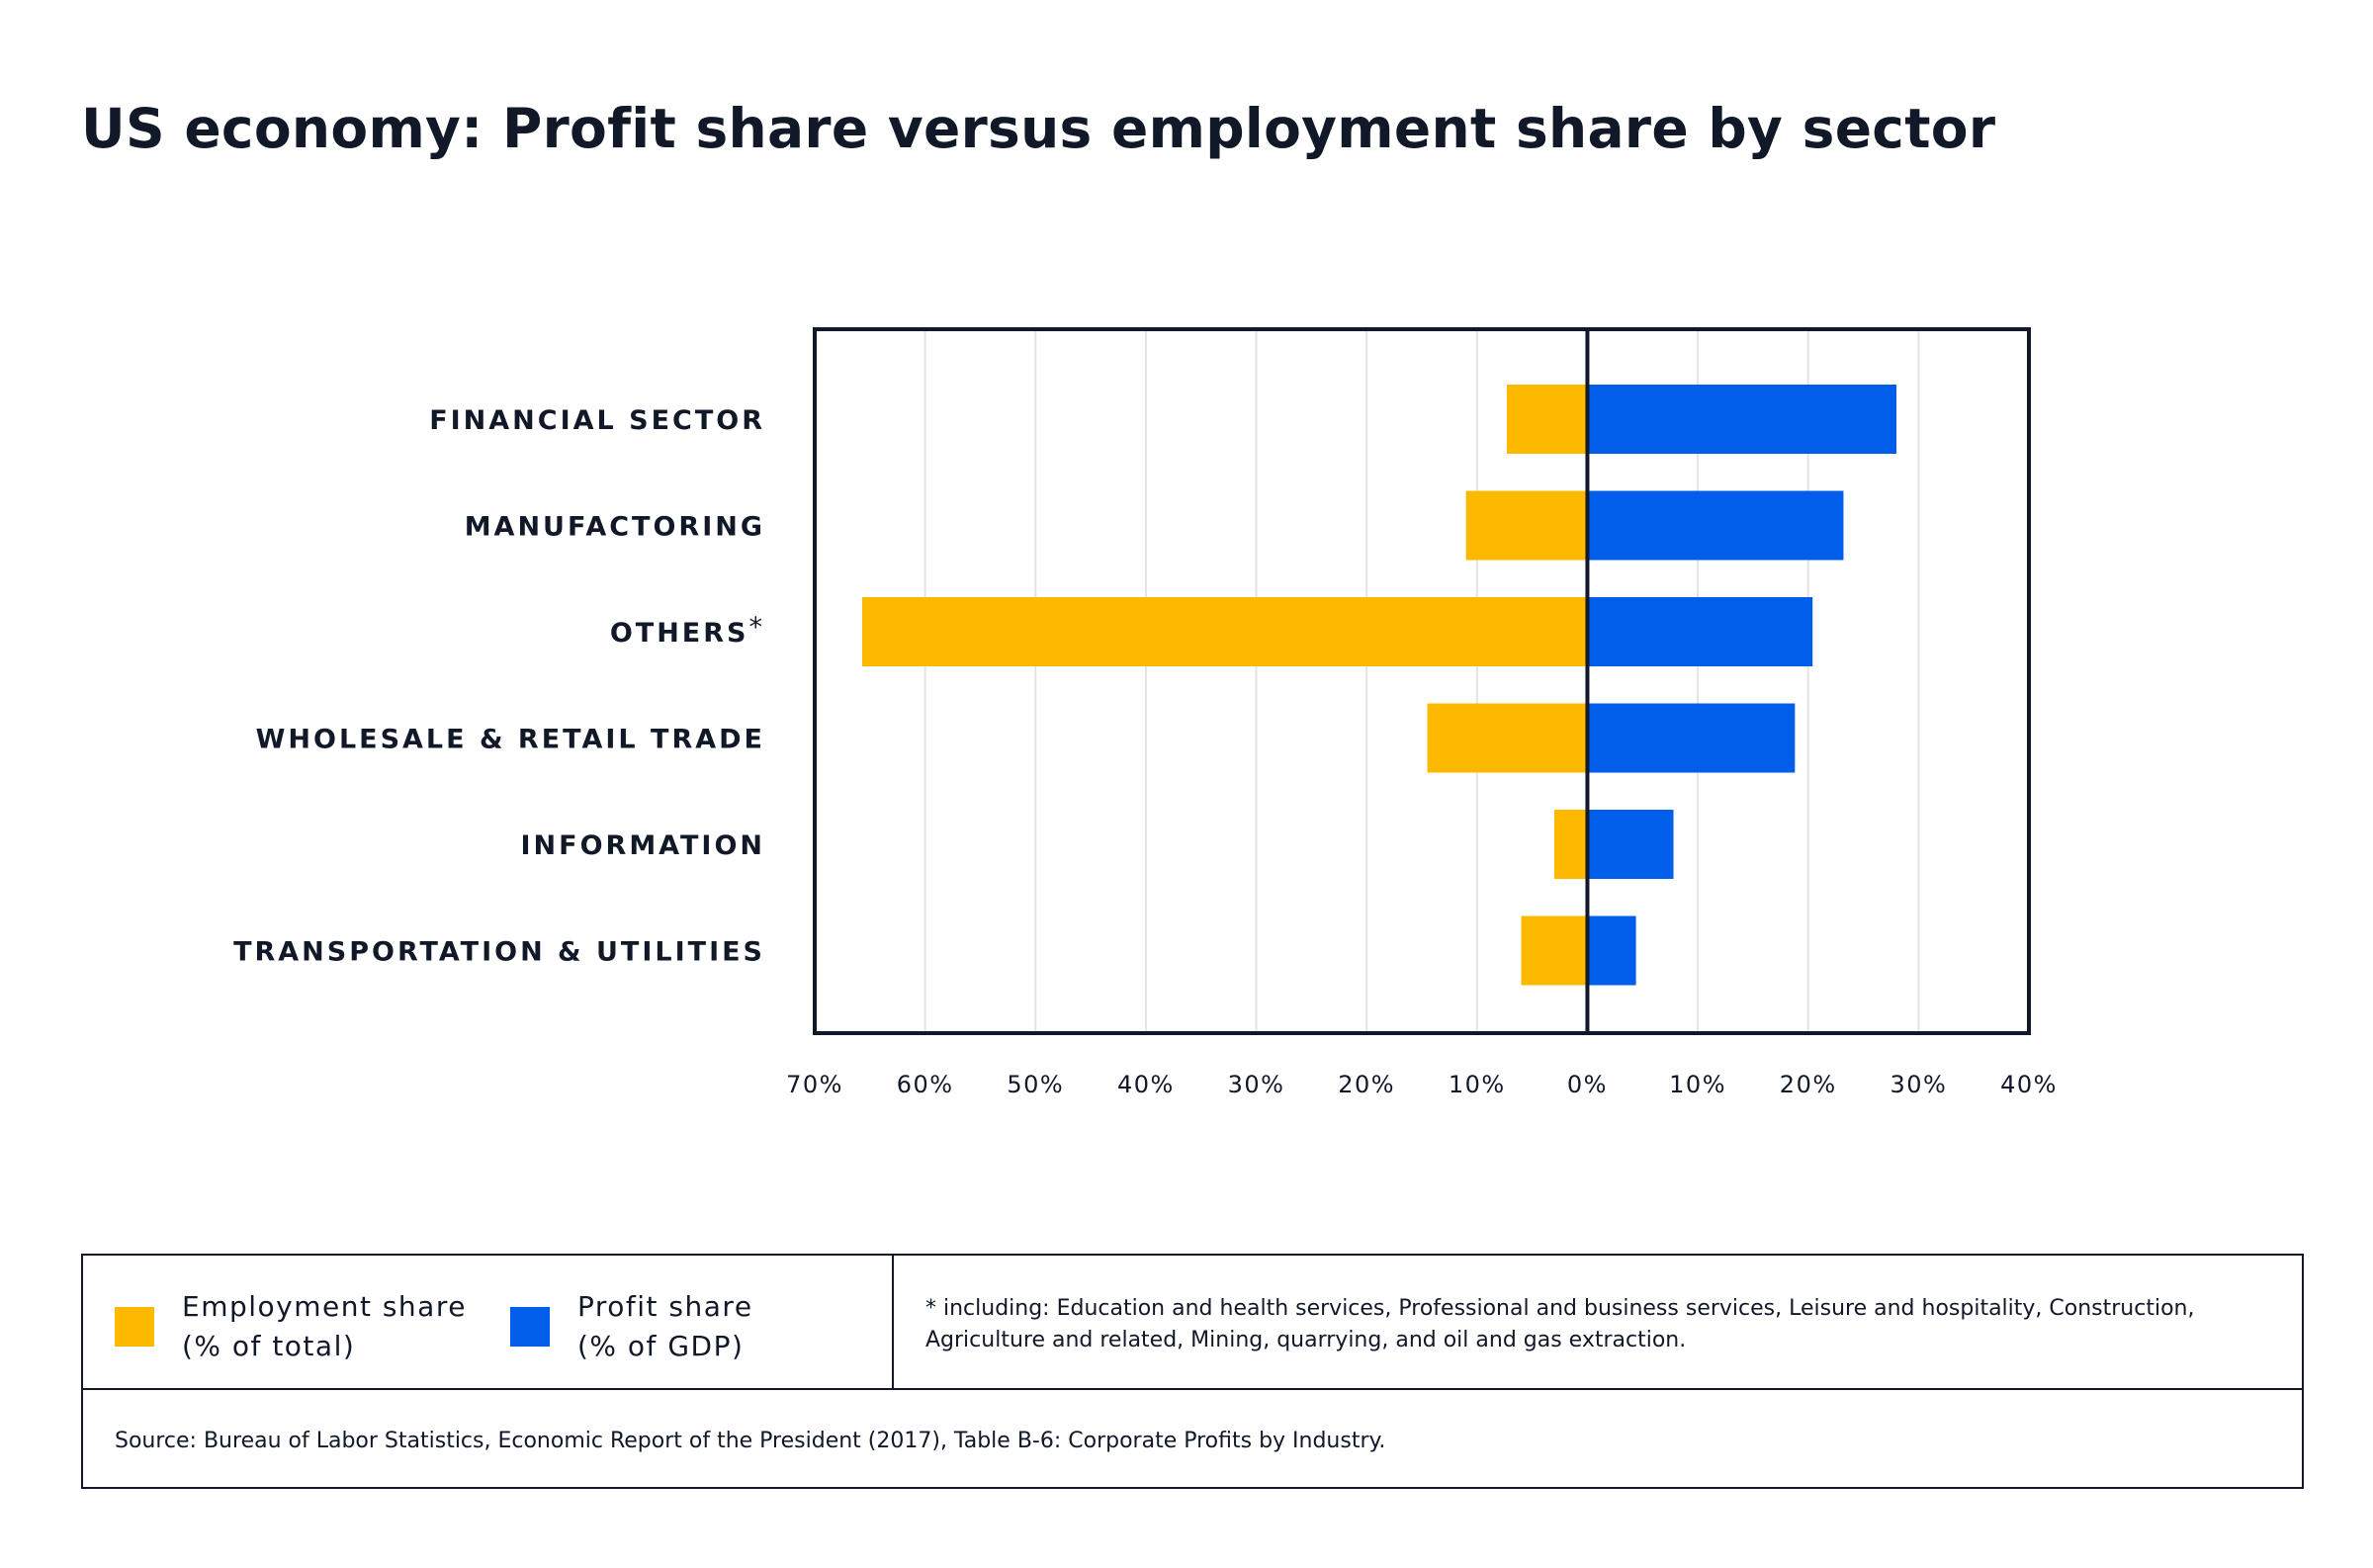 This screenshot has width=2373, height=1568. I want to click on category-label: INFORMATION, so click(642, 846).